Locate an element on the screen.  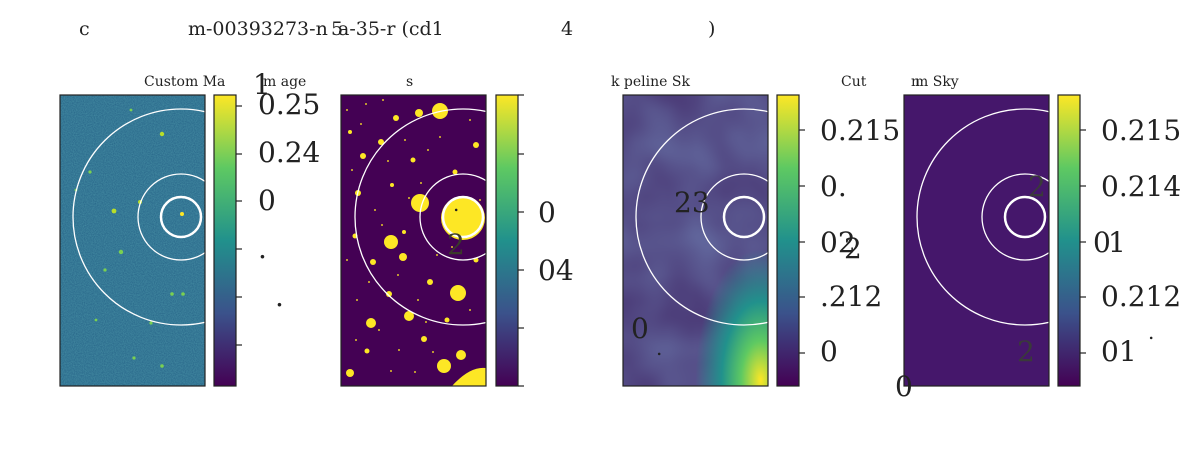
panel4-title-a: Cut is located at coordinates (854, 82).